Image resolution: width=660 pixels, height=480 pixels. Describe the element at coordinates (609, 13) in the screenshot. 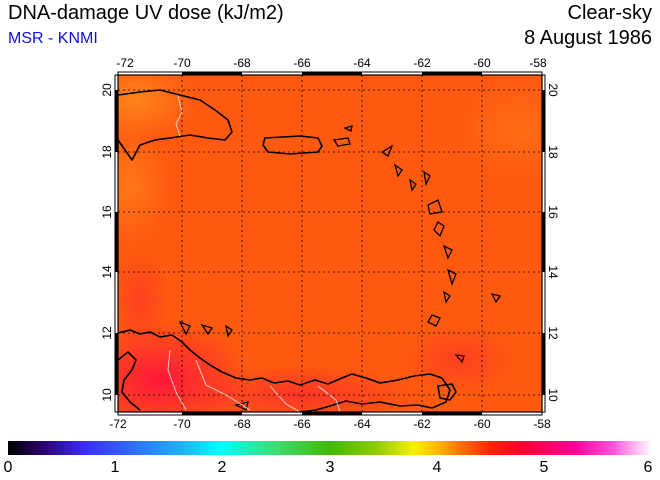

I see `sky-condition: Clear-sky` at that location.